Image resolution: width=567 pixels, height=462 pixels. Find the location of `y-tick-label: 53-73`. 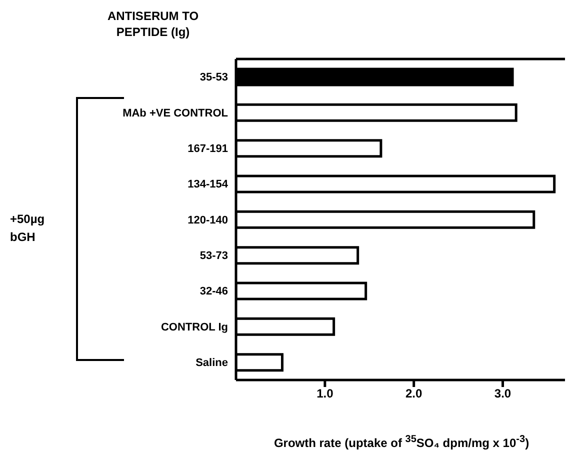

y-tick-label: 53-73 is located at coordinates (214, 256).